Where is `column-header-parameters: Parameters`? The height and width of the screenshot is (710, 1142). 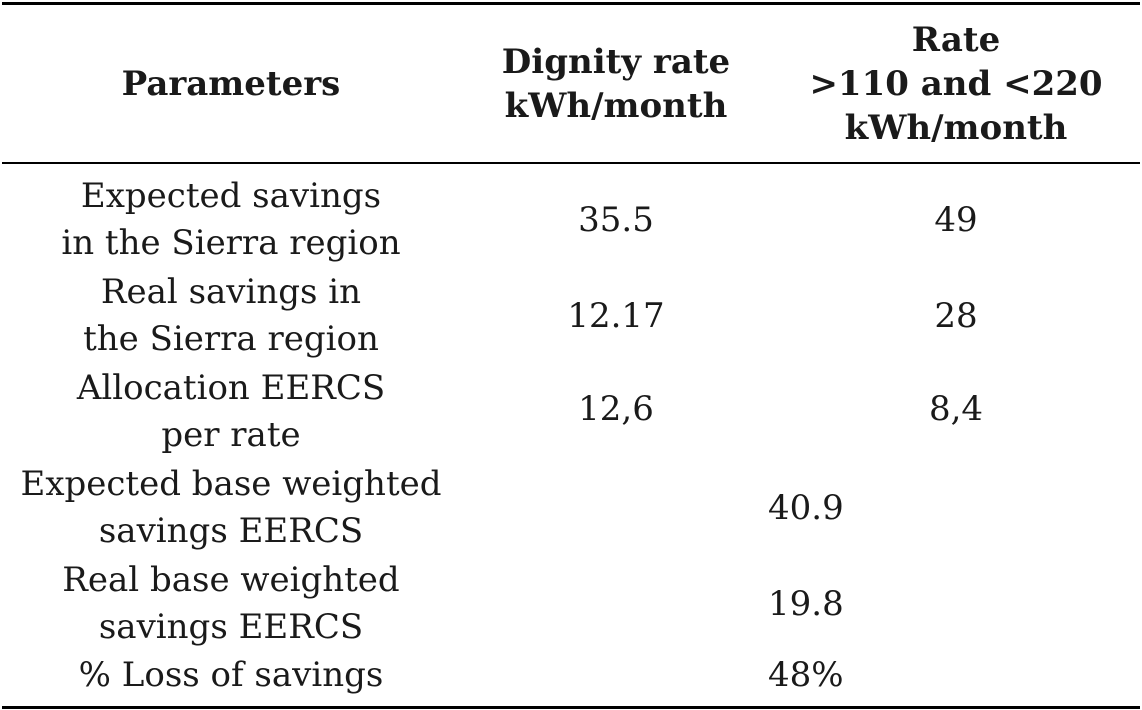 column-header-parameters: Parameters is located at coordinates (231, 83).